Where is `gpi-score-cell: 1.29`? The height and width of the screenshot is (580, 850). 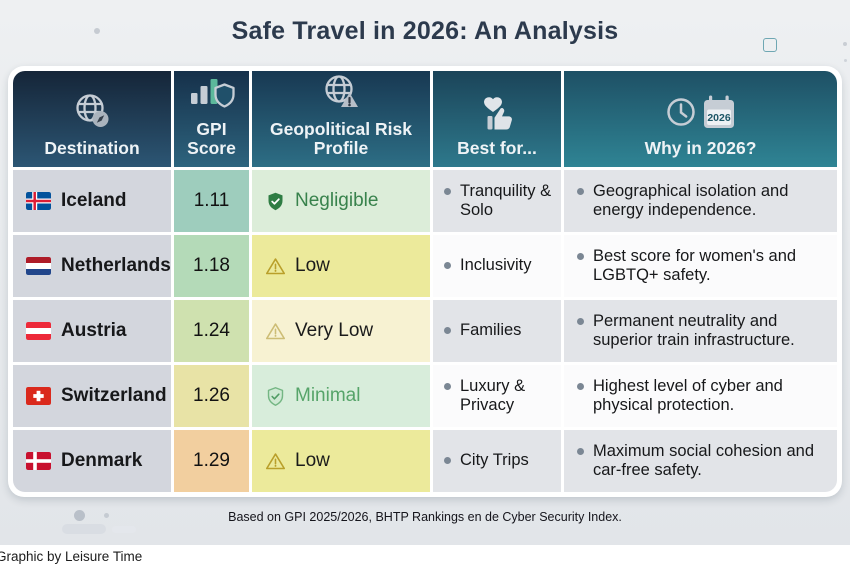 gpi-score-cell: 1.29 is located at coordinates (211, 461).